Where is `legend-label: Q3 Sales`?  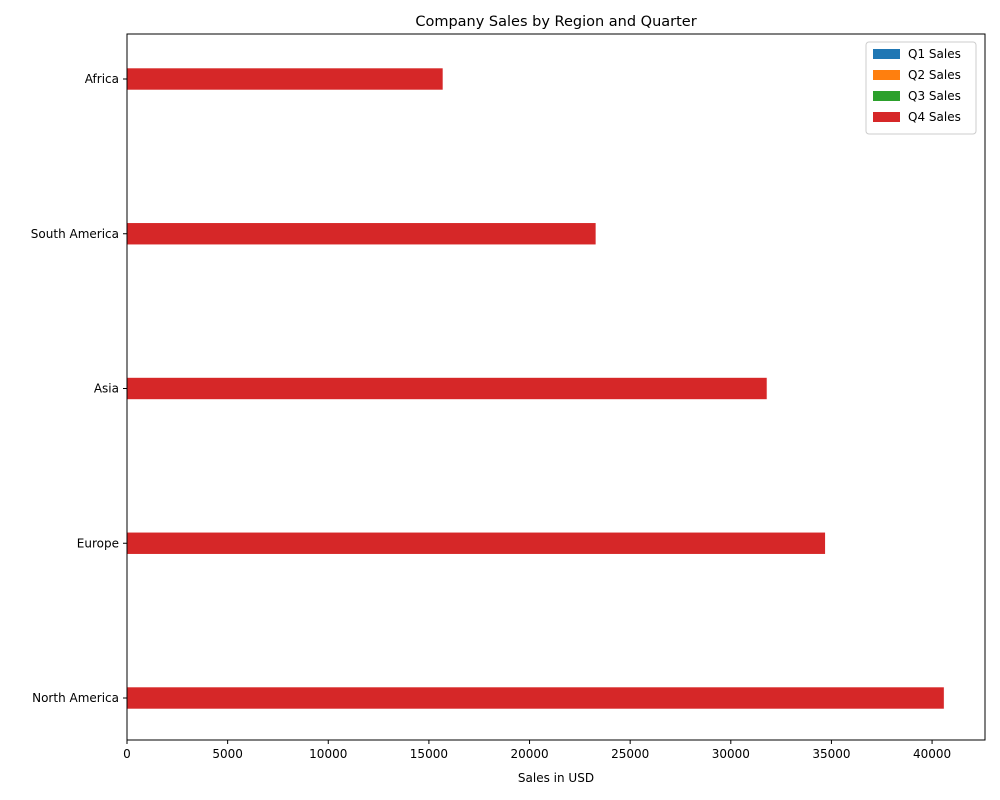
legend-label: Q3 Sales is located at coordinates (934, 96).